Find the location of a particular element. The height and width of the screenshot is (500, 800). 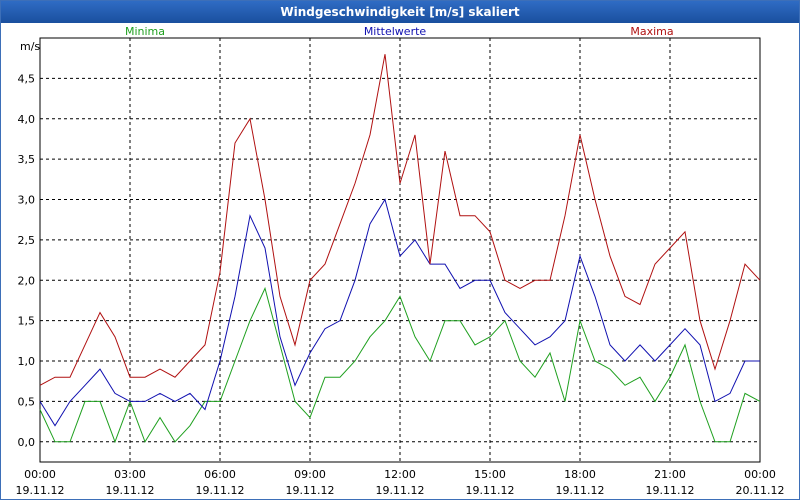

y-tick-label: 3,0 is located at coordinates (27, 200).